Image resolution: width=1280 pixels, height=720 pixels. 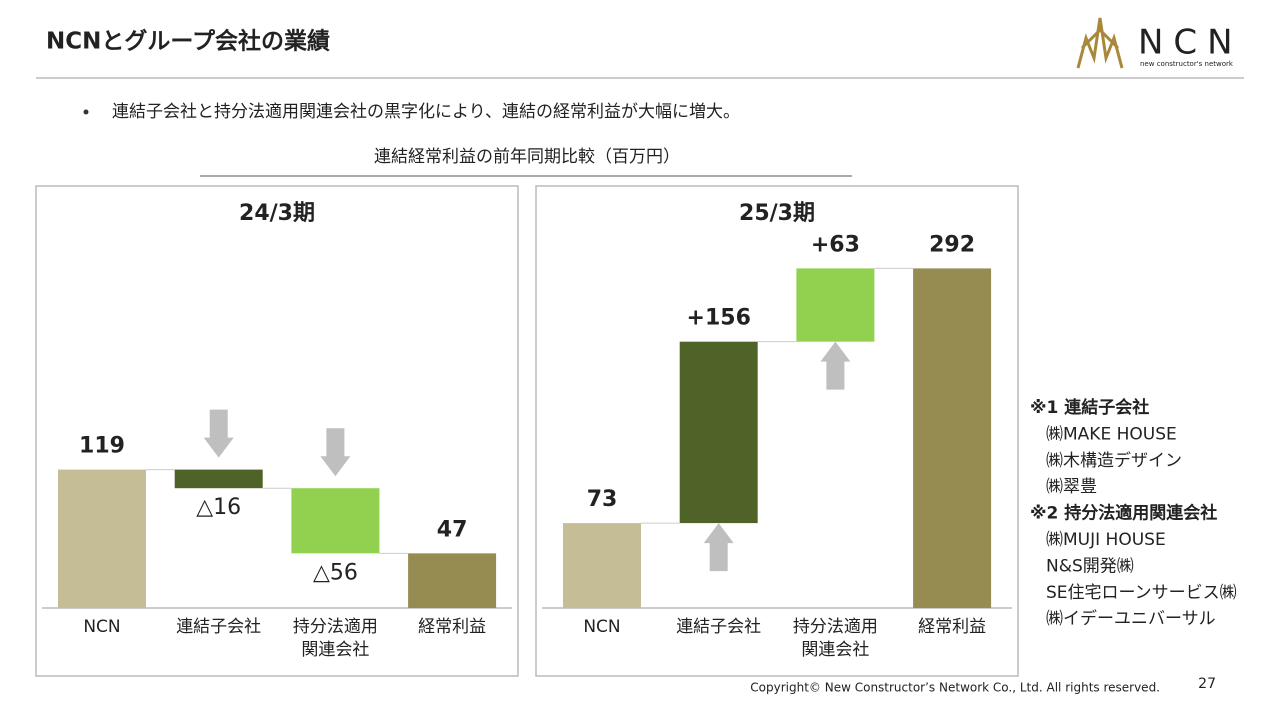 I want to click on logo: NCN new constructor's network, so click(x=1159, y=43).